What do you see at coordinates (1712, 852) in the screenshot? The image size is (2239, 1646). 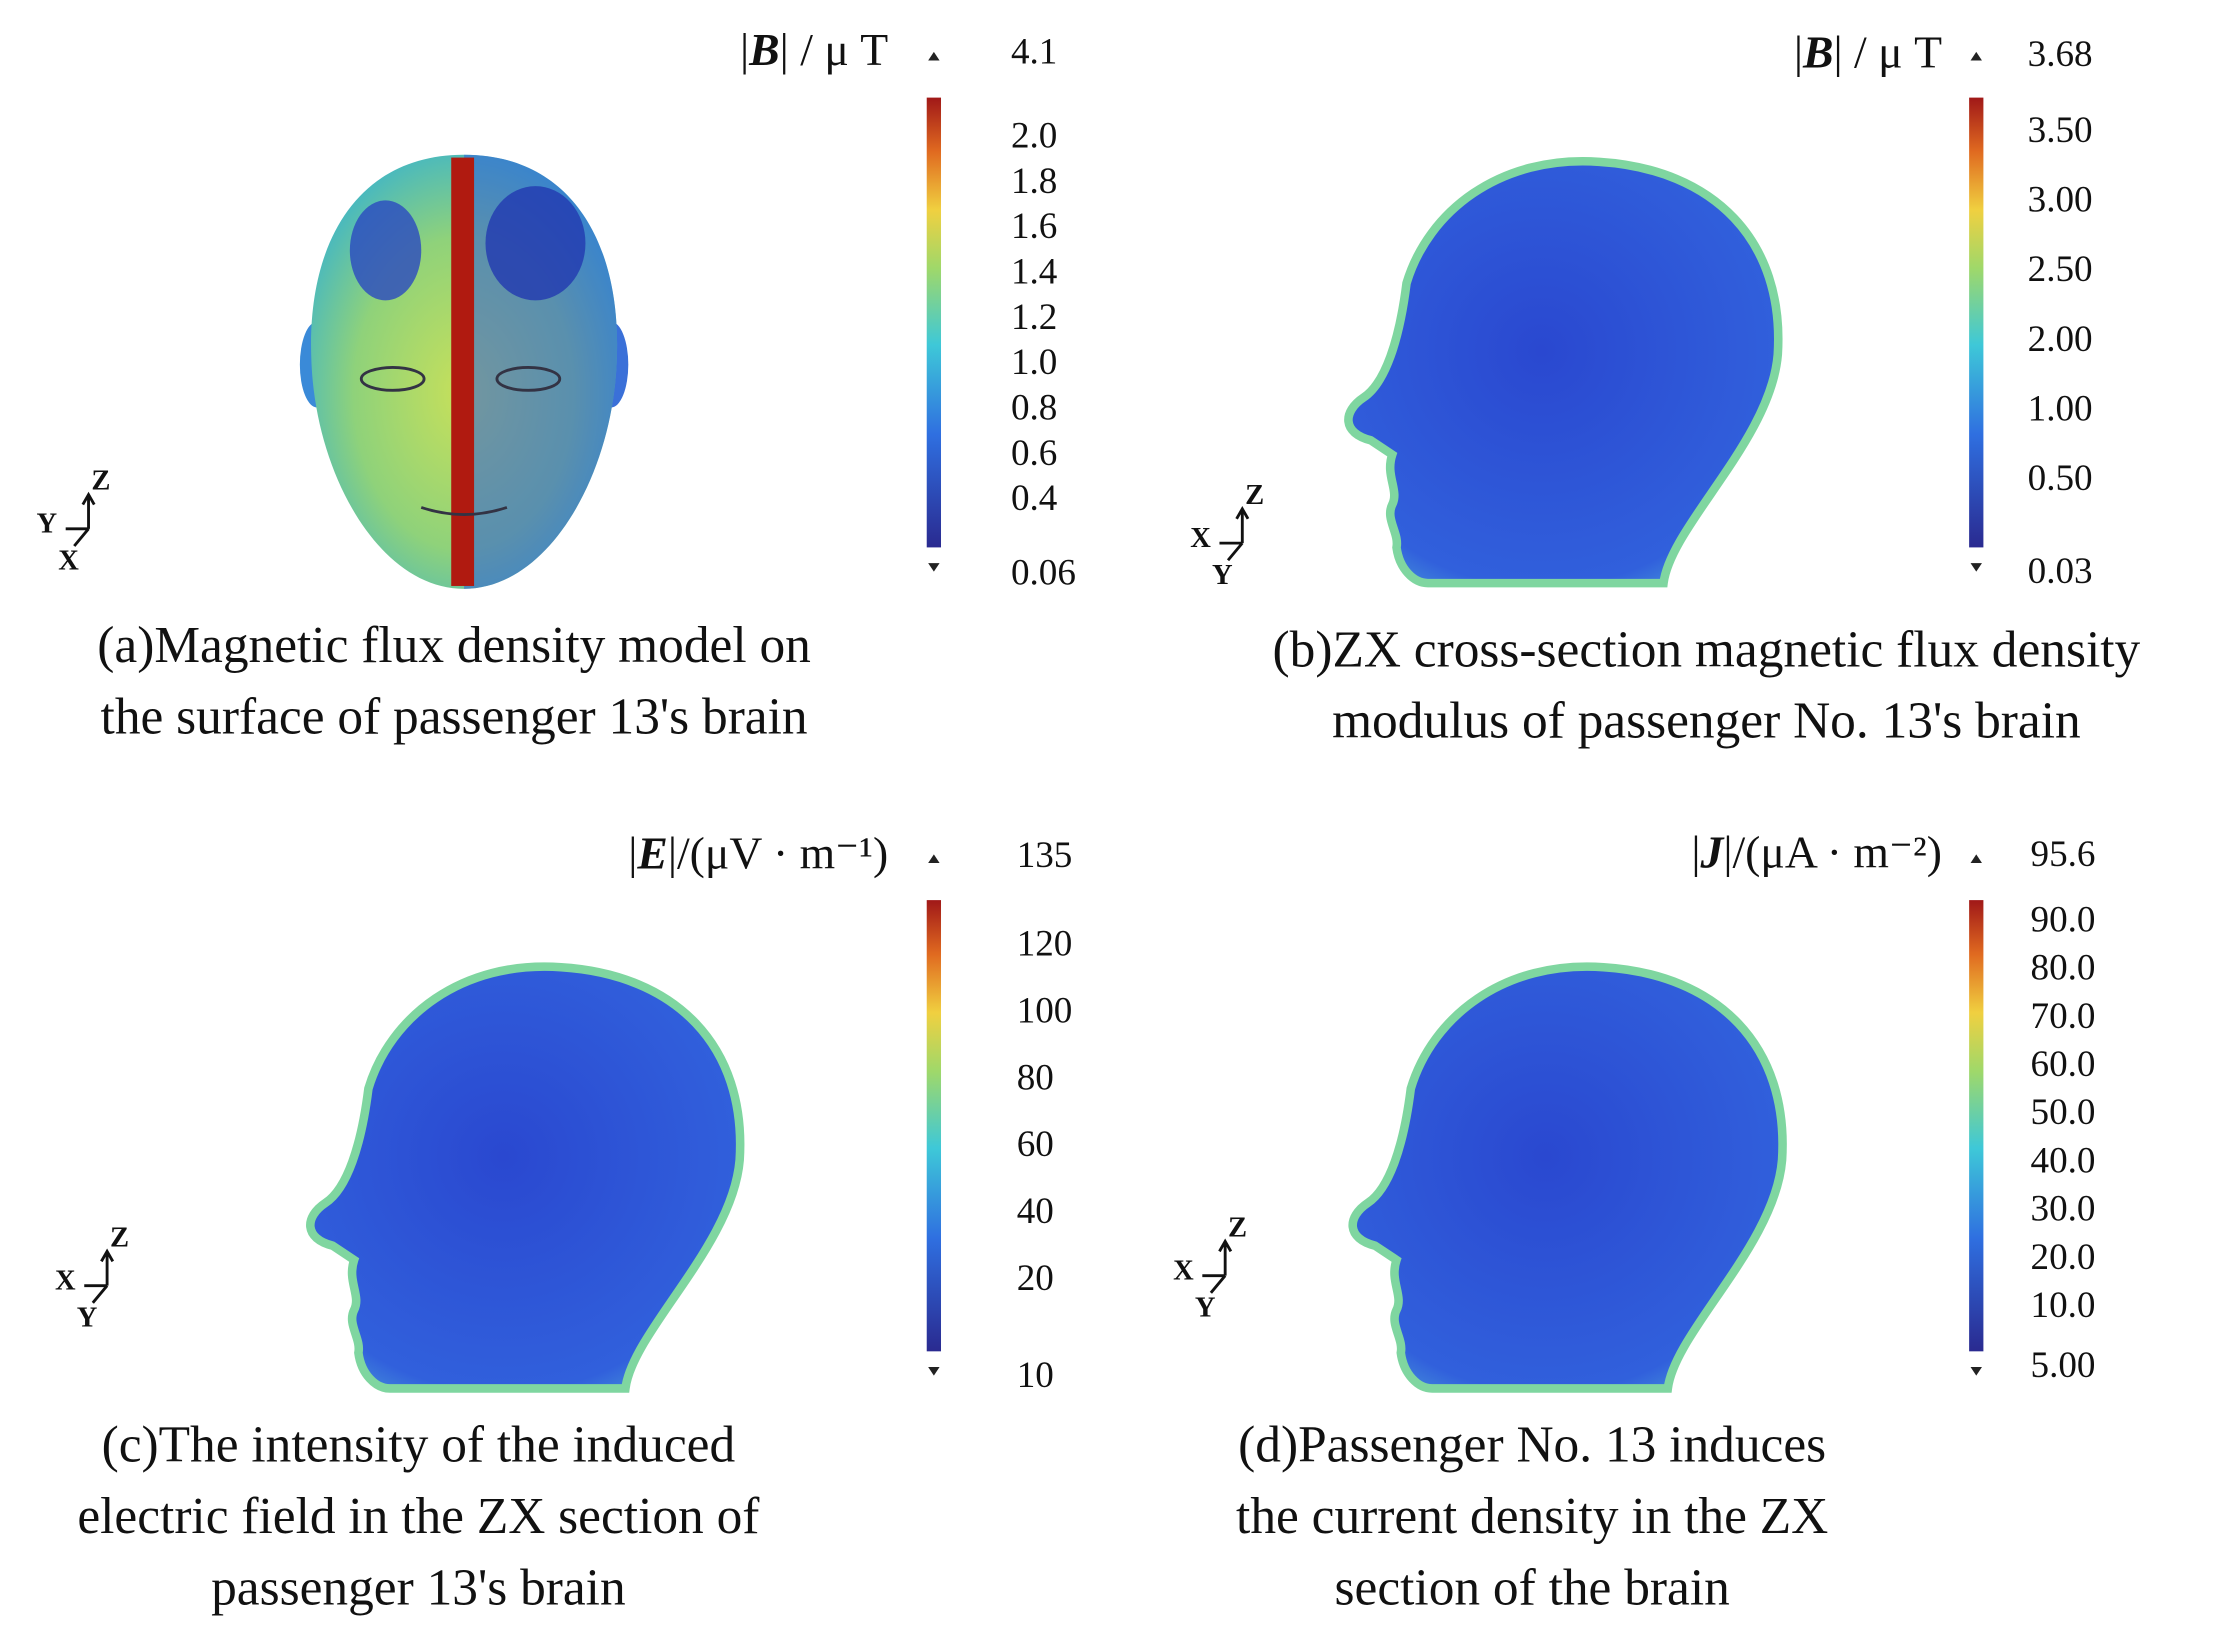 I see `unit-symbol: J` at bounding box center [1712, 852].